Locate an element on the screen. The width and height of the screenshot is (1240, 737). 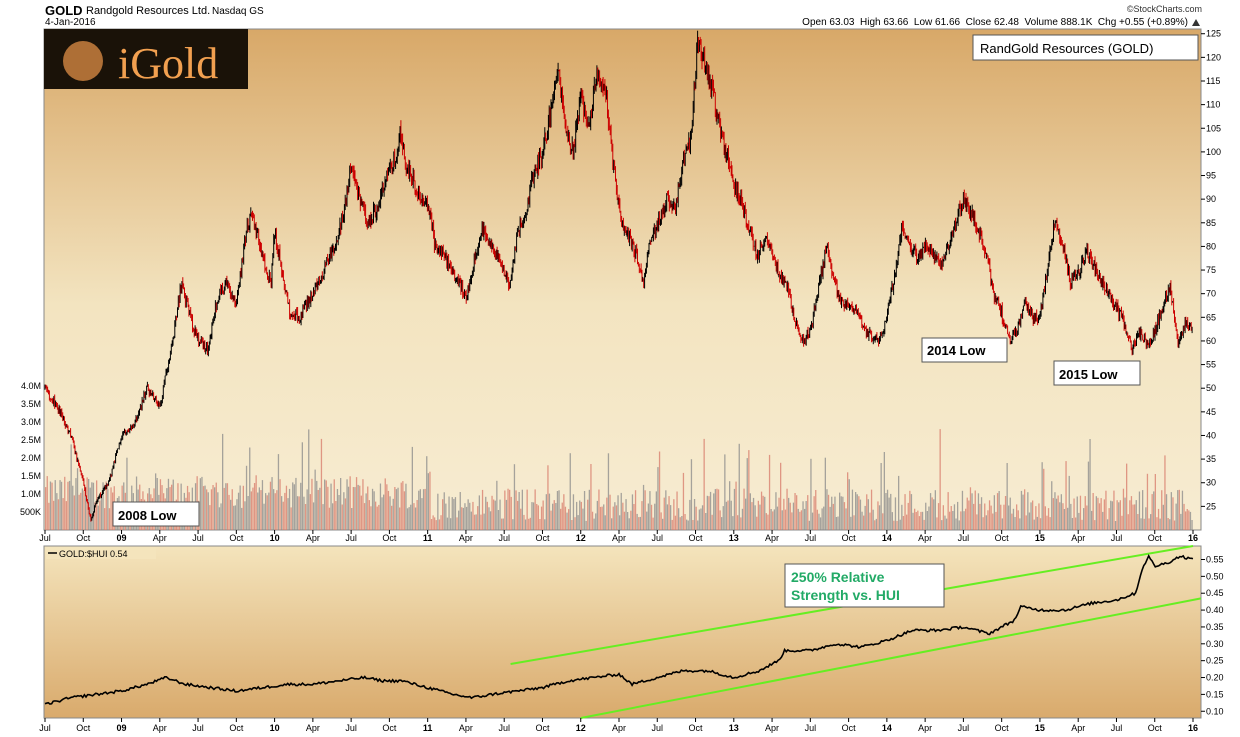
x-tick-label: 09 is located at coordinates (122, 728).